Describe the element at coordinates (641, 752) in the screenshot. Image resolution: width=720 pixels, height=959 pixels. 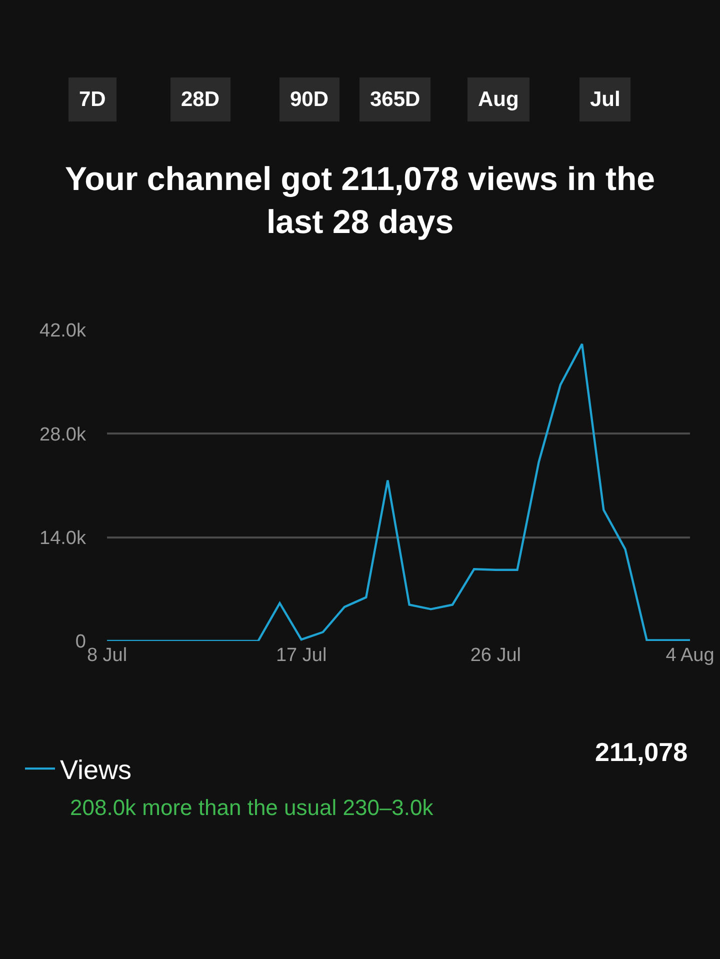
I see `text: 211,078` at that location.